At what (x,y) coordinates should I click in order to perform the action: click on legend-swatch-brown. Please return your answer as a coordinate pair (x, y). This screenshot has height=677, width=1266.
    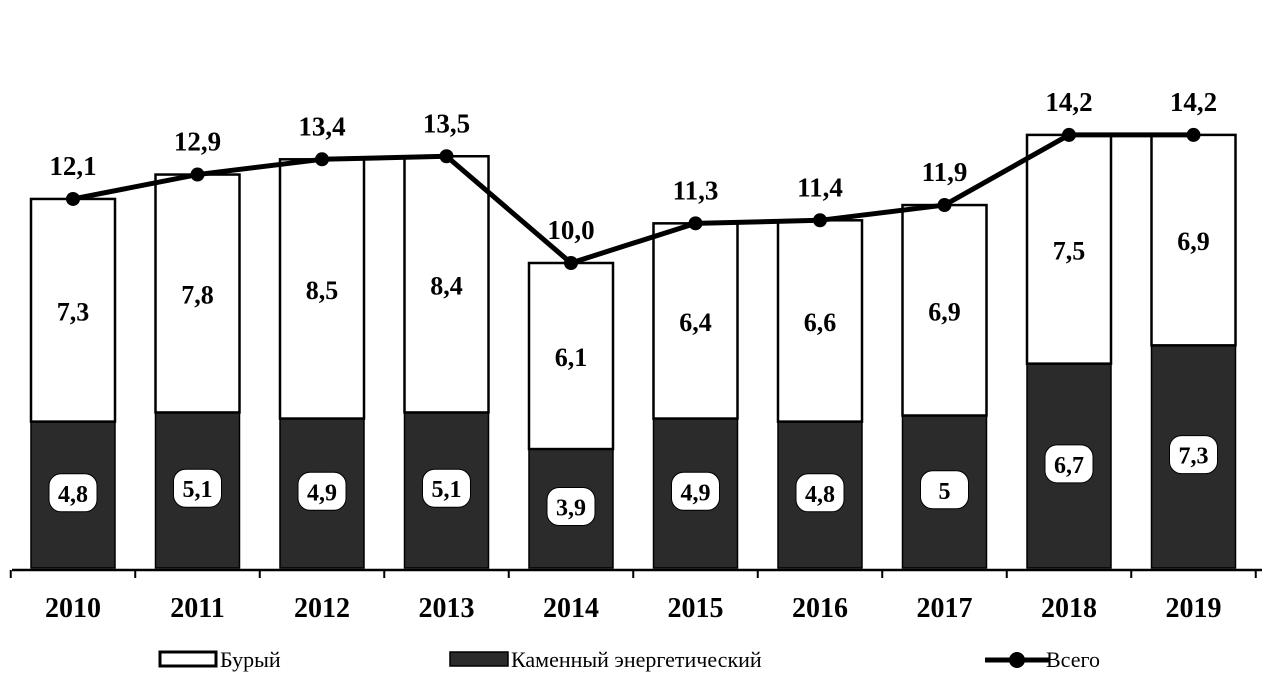
    Looking at the image, I should click on (188, 659).